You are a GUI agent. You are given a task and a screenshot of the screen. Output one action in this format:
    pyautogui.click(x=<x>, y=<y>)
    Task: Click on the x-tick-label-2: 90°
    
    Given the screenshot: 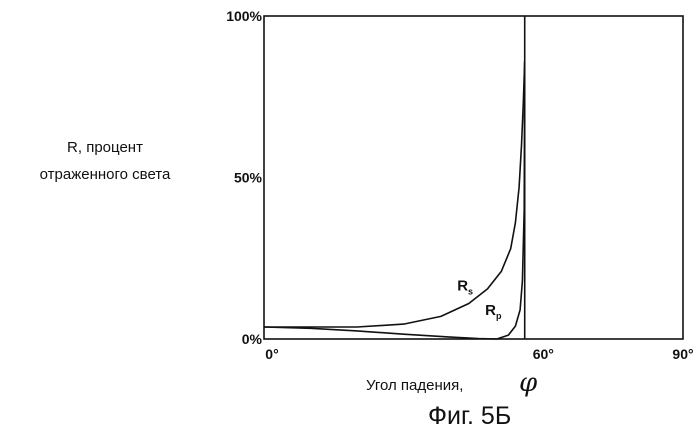 What is the action you would take?
    pyautogui.click(x=682, y=354)
    